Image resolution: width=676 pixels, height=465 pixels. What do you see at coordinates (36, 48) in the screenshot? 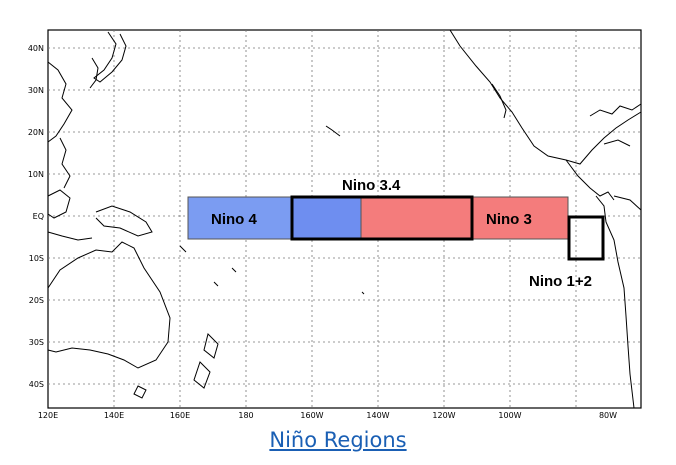
I see `lat-label: 40N` at bounding box center [36, 48].